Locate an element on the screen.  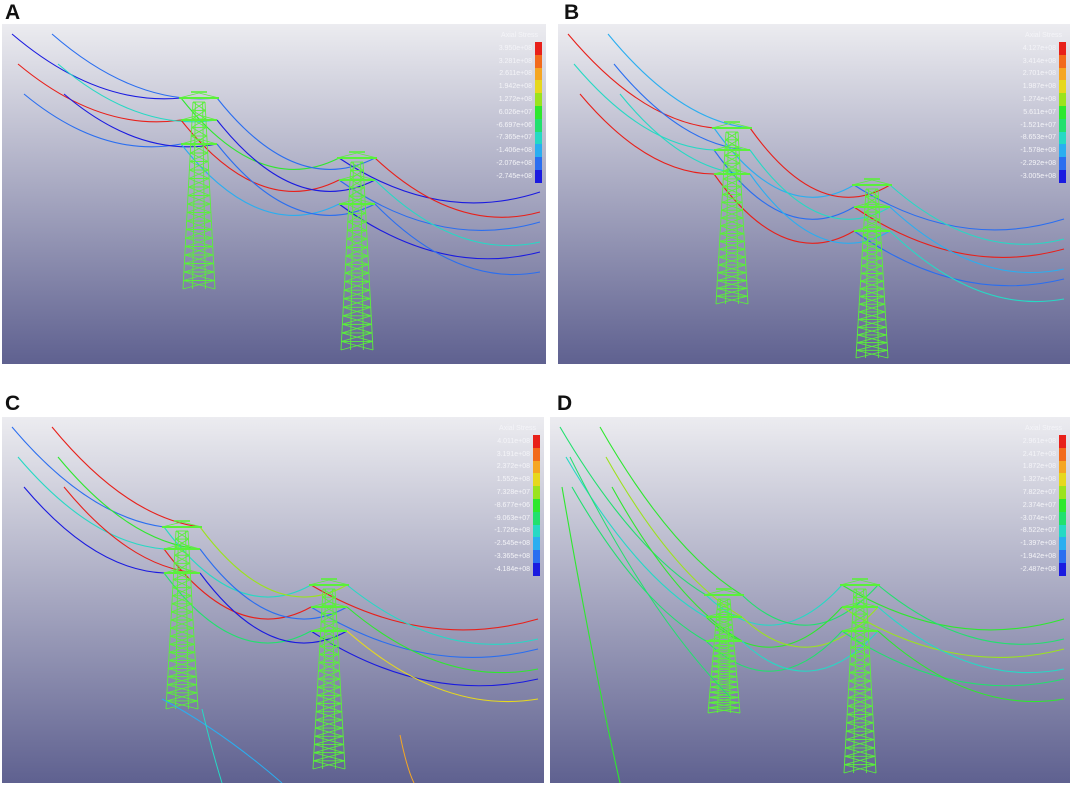
legend-value: 2.374e+07 is located at coordinates (1039, 505).